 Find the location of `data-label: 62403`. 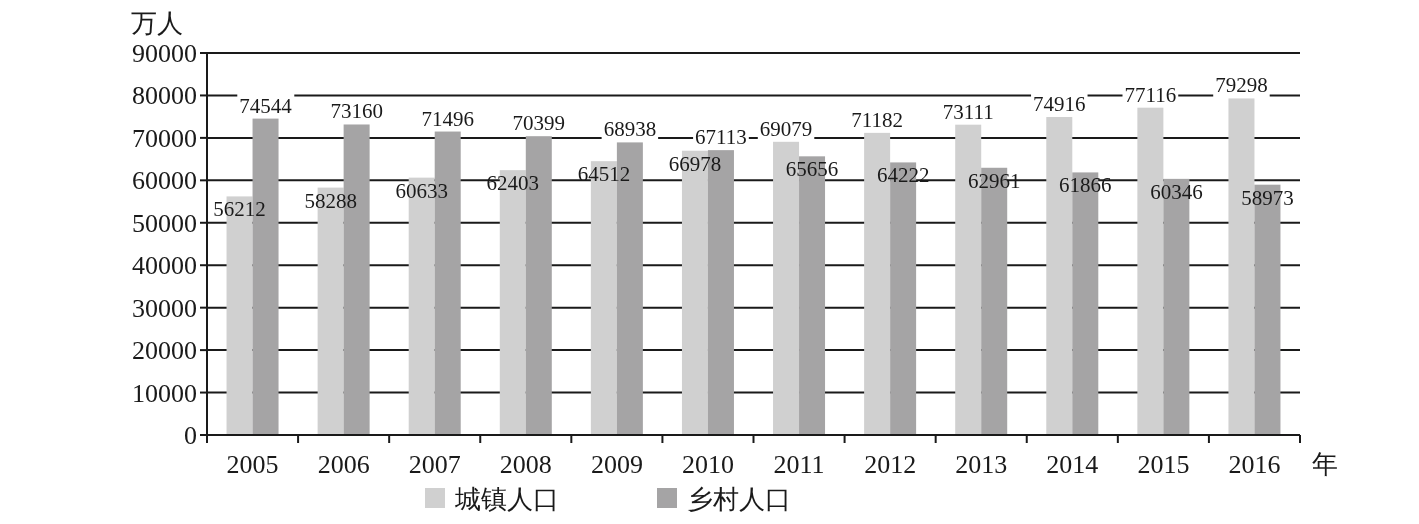

data-label: 62403 is located at coordinates (513, 183).